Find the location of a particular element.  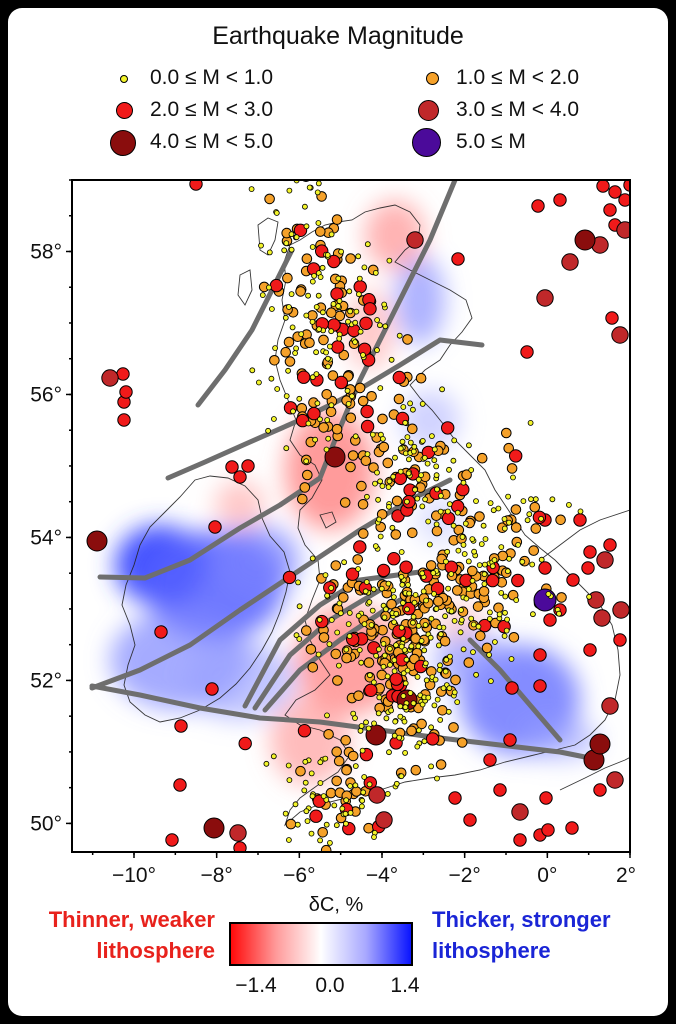

legend-label-m2: 2.0 ≤ M < 3.0 is located at coordinates (212, 109).